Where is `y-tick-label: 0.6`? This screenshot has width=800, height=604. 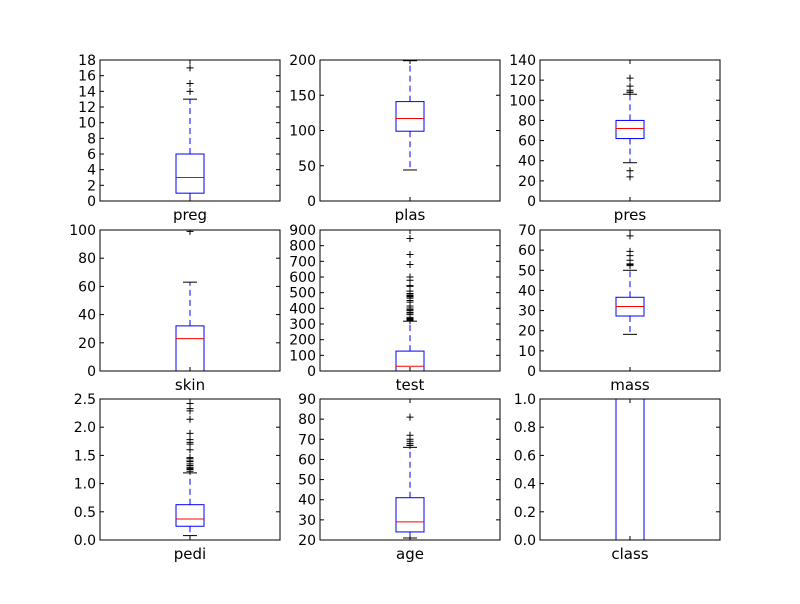
y-tick-label: 0.6 is located at coordinates (525, 456).